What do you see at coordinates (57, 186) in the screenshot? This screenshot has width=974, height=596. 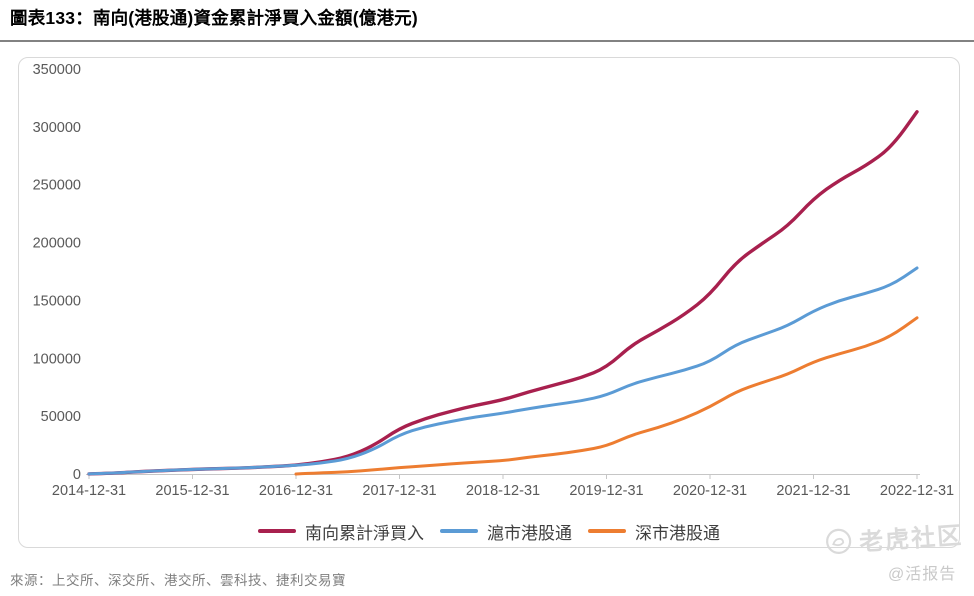 I see `y-tick-label: 250000` at bounding box center [57, 186].